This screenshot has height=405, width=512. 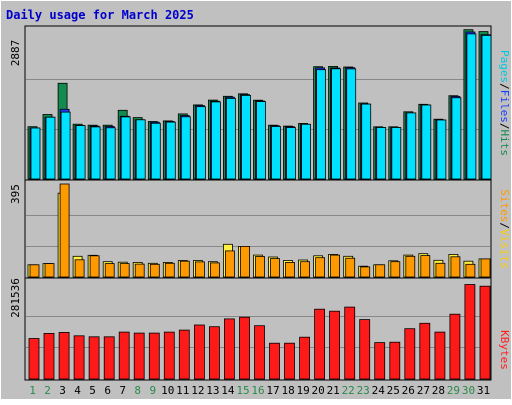 I want to click on day-label-1: 1, so click(x=32, y=390).